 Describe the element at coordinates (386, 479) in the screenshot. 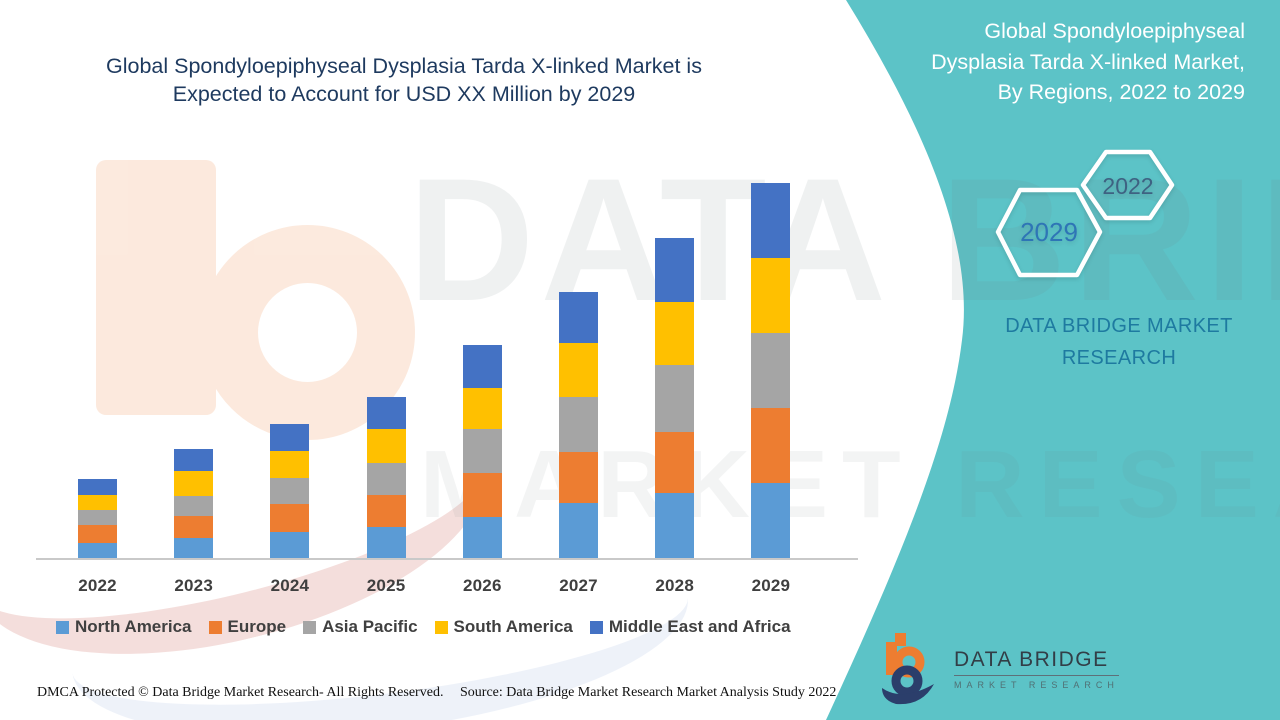

I see `bar-segment-2025-asia-pacific` at that location.